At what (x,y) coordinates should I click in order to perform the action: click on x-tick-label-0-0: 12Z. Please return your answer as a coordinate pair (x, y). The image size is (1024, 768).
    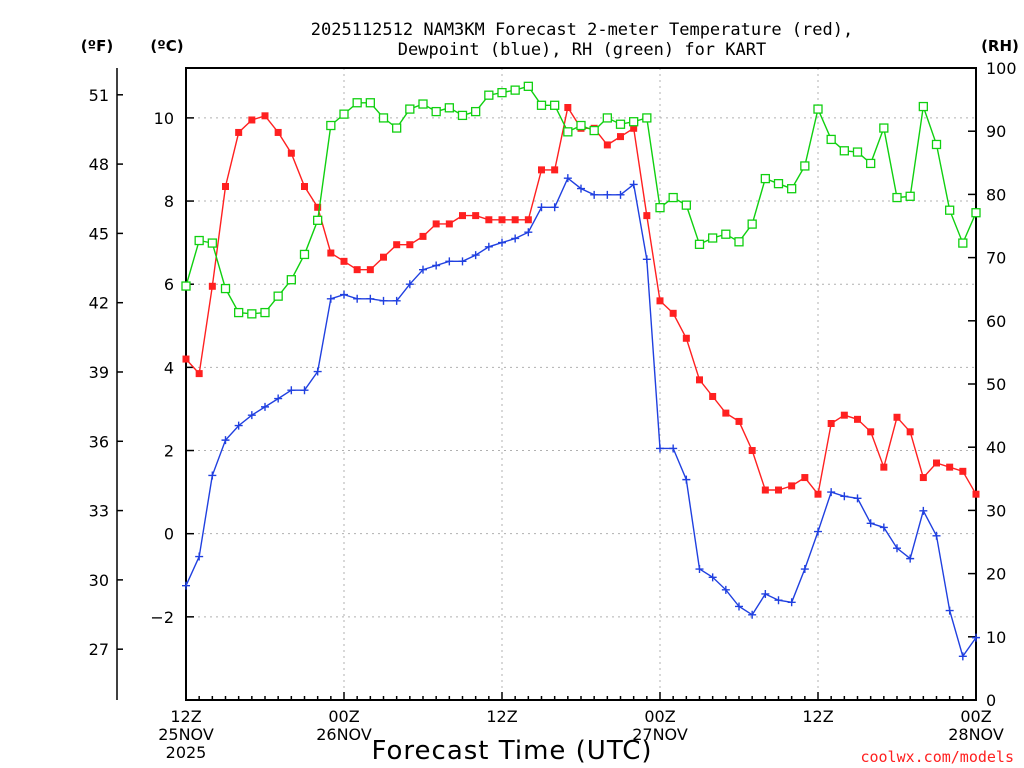
    Looking at the image, I should click on (185, 716).